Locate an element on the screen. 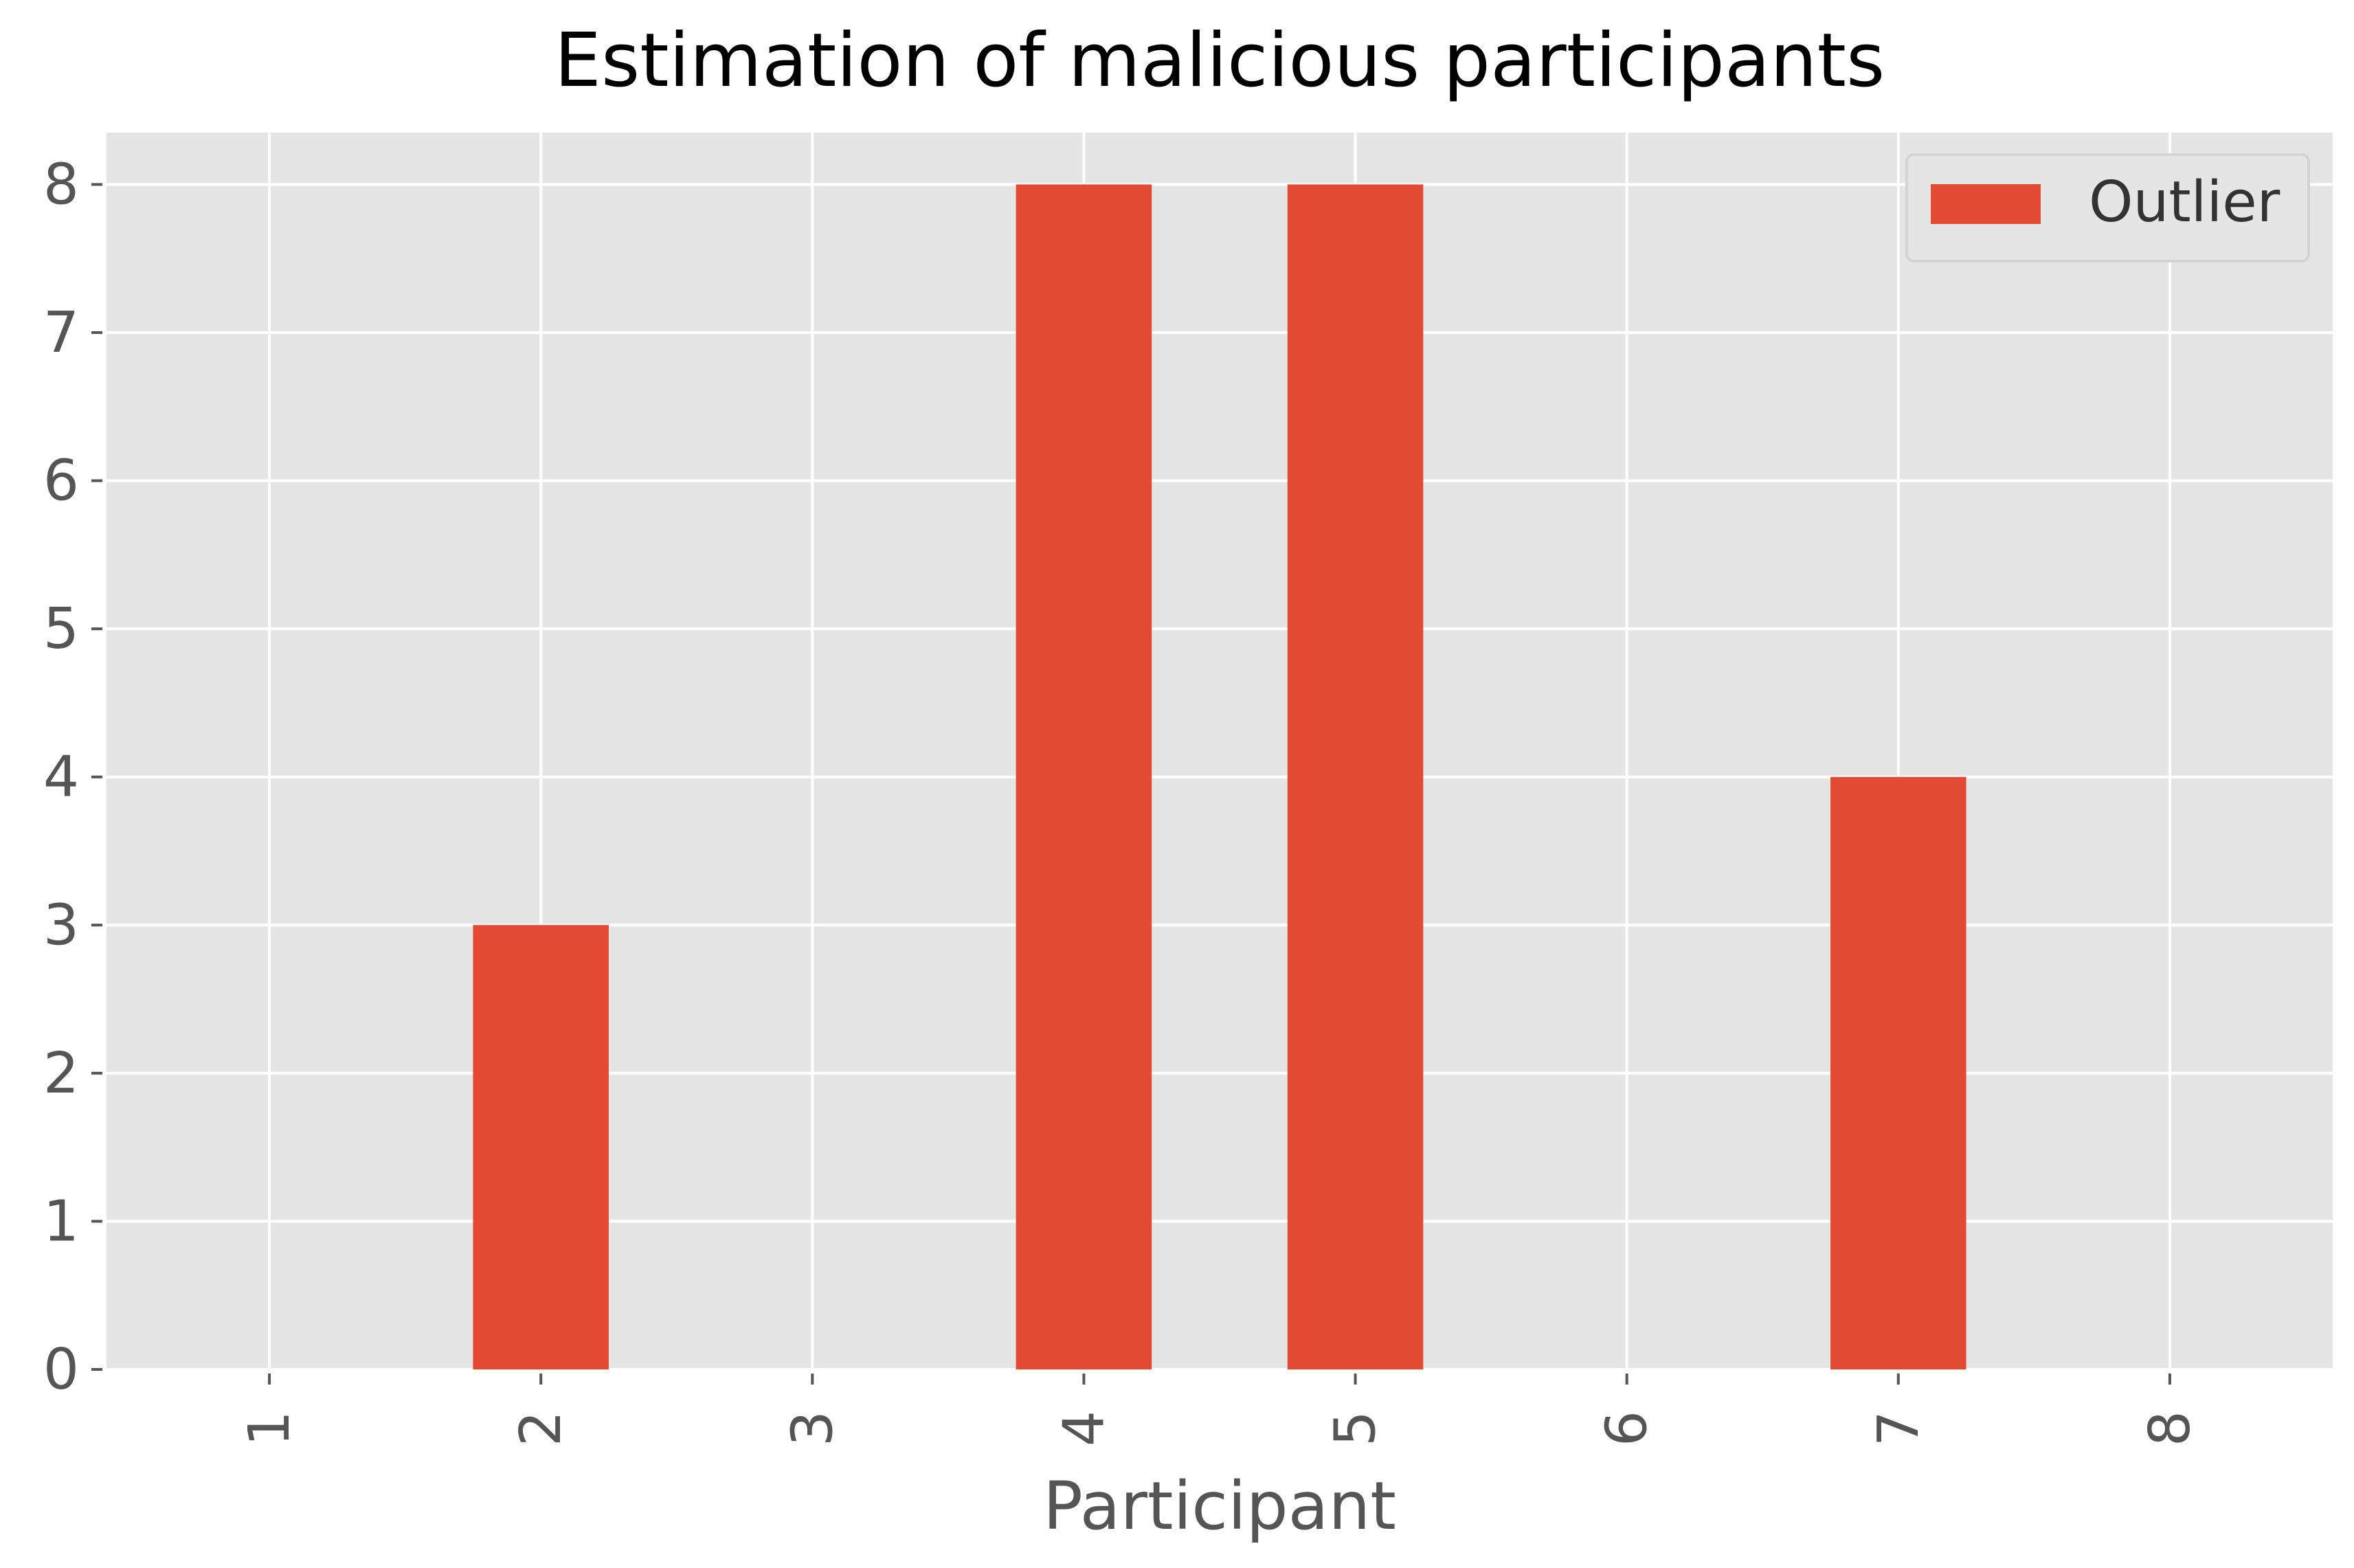 The height and width of the screenshot is (1568, 2354). x-tick-label: 5 is located at coordinates (1356, 1428).